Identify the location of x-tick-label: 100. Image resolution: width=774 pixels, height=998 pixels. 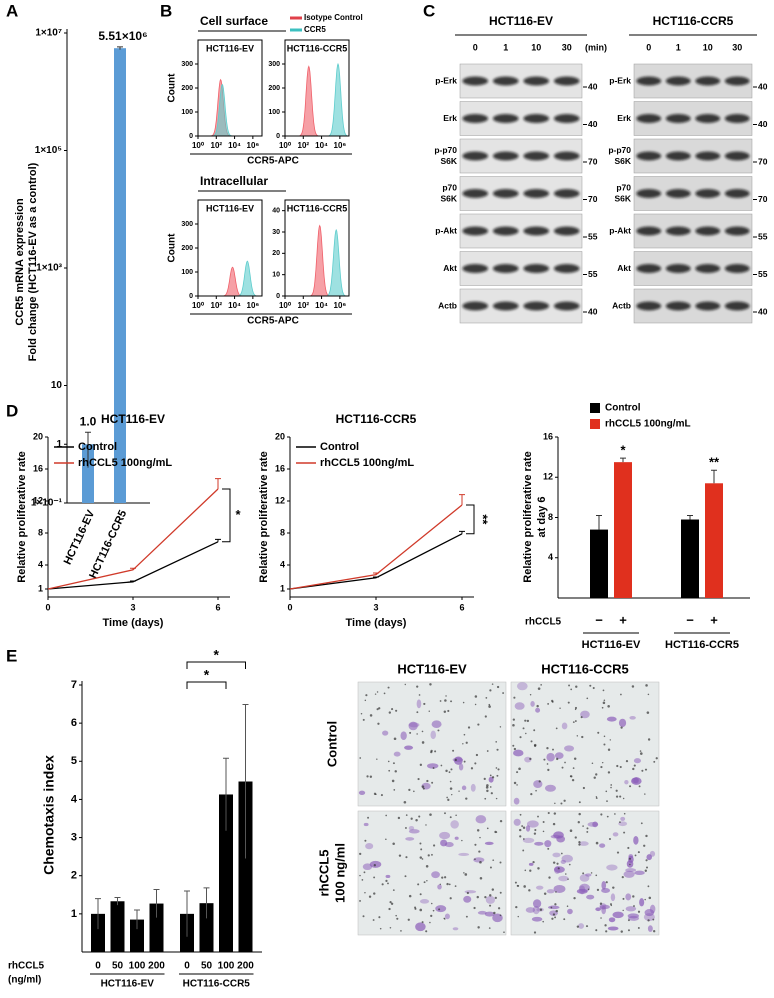
(226, 966).